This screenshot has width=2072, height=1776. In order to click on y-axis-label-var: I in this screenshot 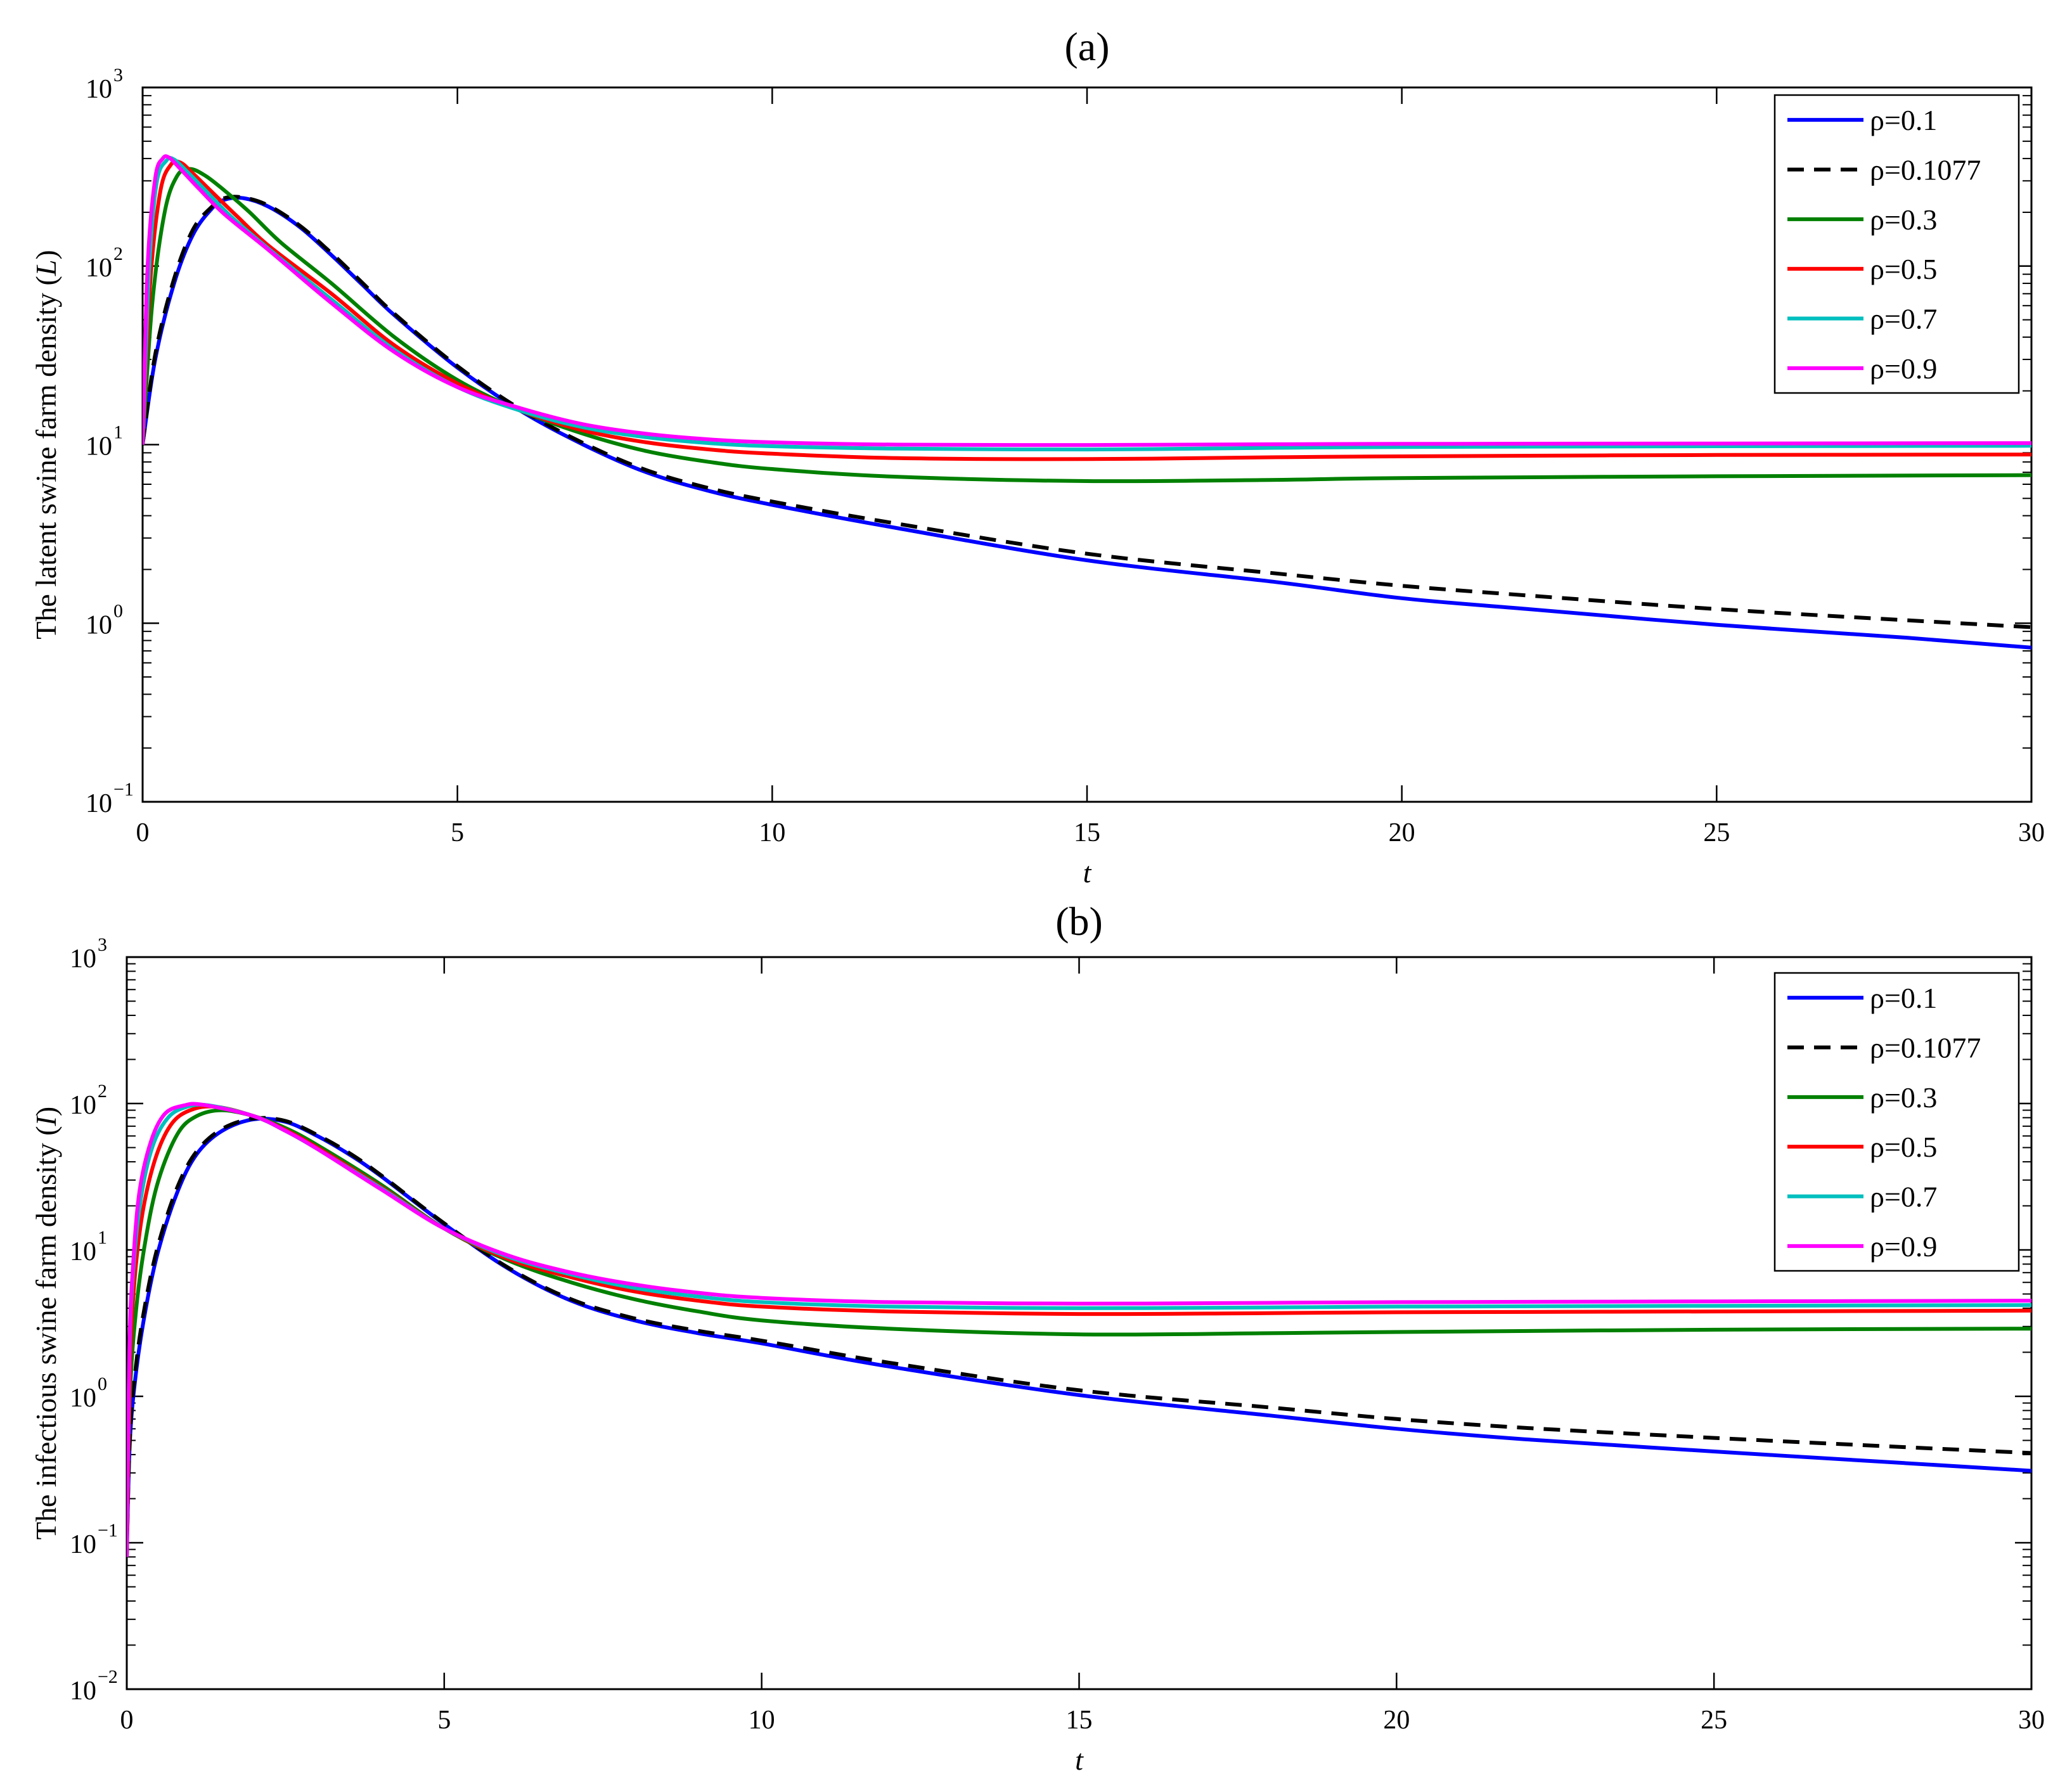, I will do `click(46, 1120)`.